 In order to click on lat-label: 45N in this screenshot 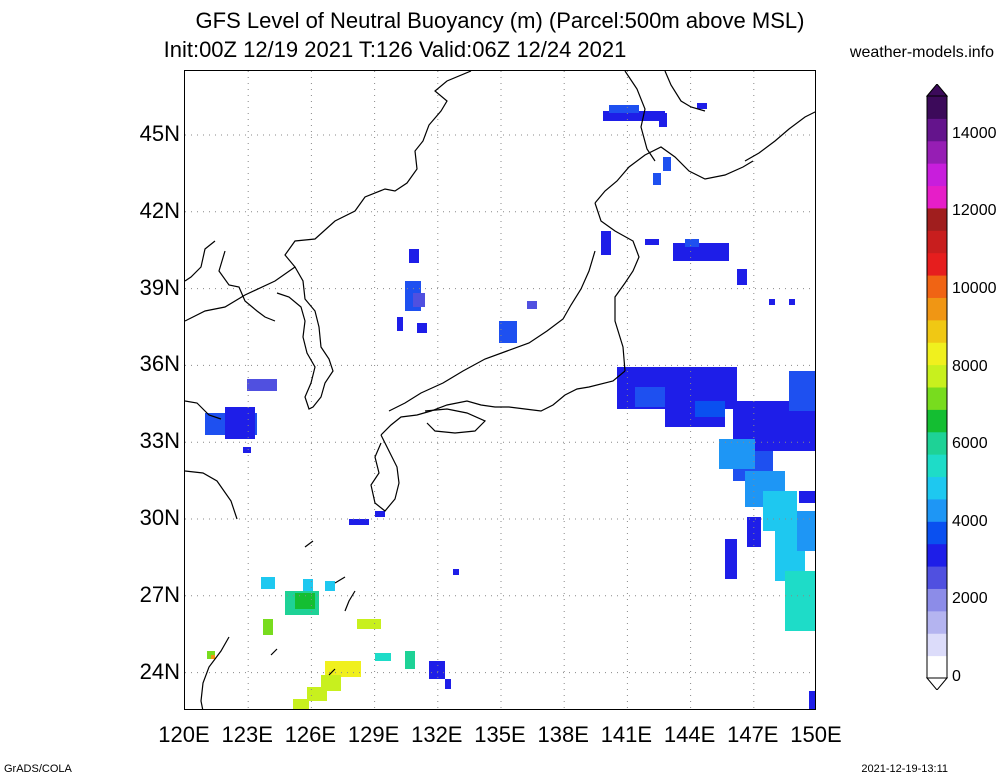, I will do `click(159, 133)`.